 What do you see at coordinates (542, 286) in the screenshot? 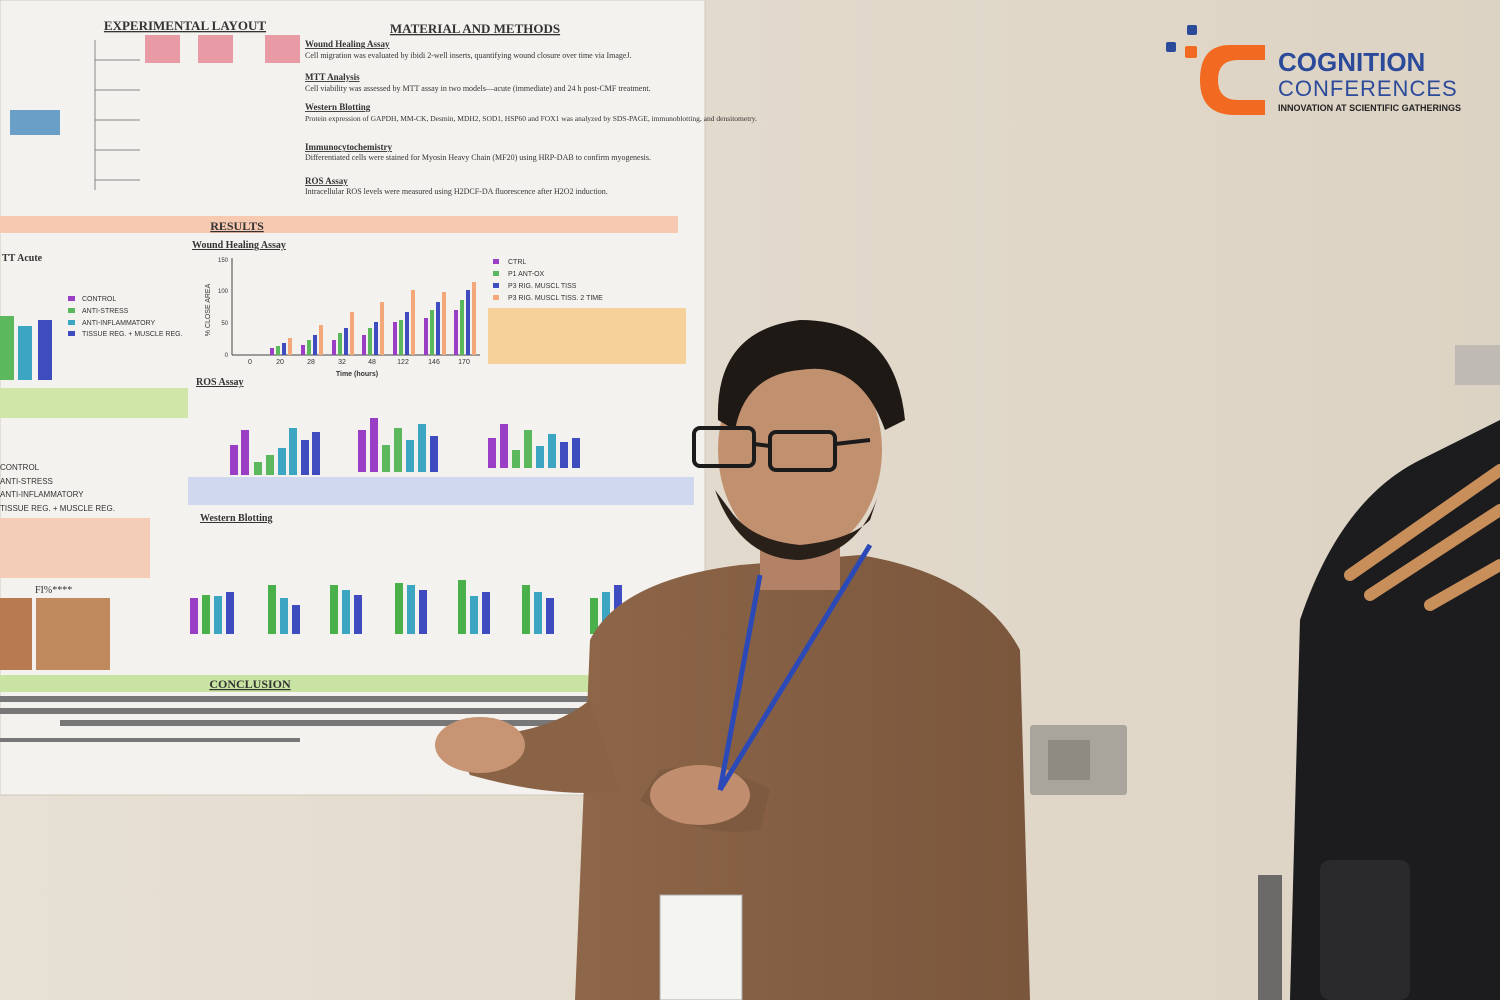
I see `legend-entry: P3 RIG. MUSCL TISS` at bounding box center [542, 286].